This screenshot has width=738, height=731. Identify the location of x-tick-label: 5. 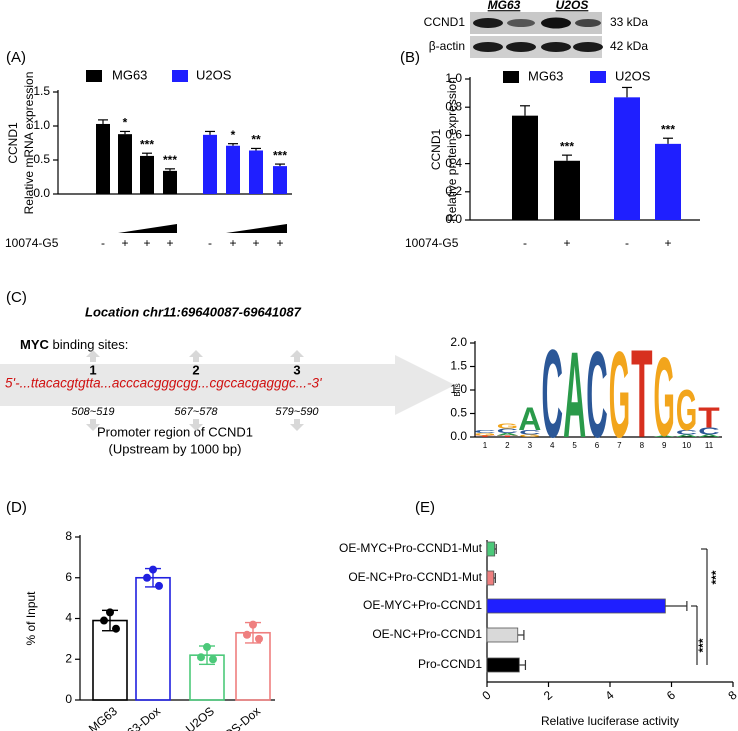
(574, 445).